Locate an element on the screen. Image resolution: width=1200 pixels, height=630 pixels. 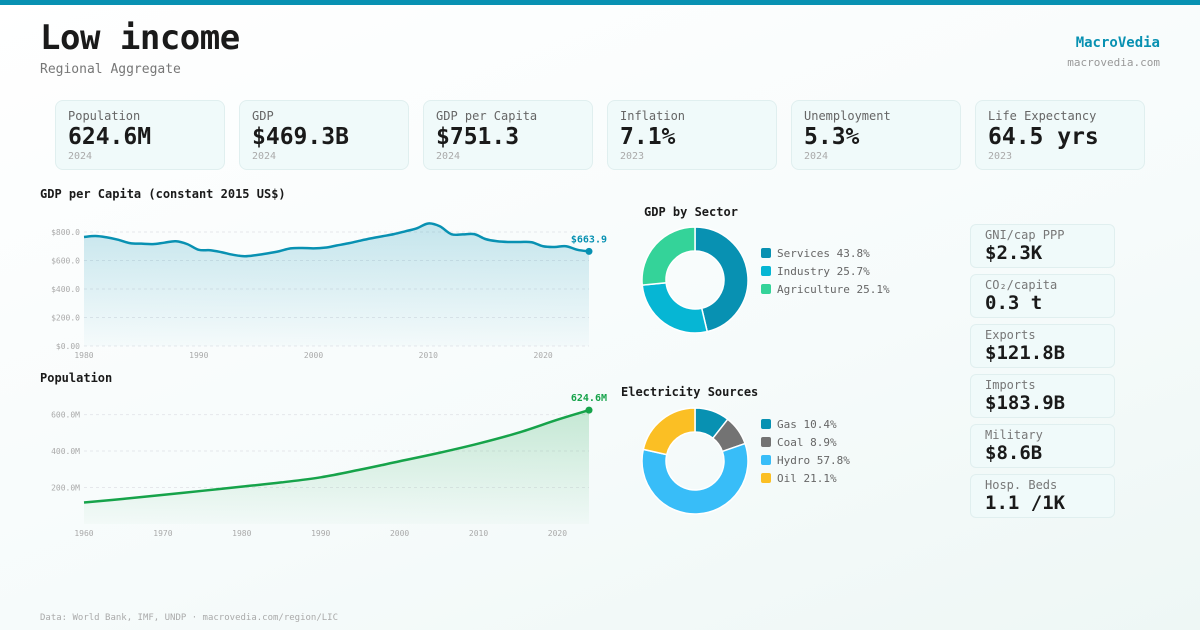
legend-label: Oil 21.1% is located at coordinates (807, 478).